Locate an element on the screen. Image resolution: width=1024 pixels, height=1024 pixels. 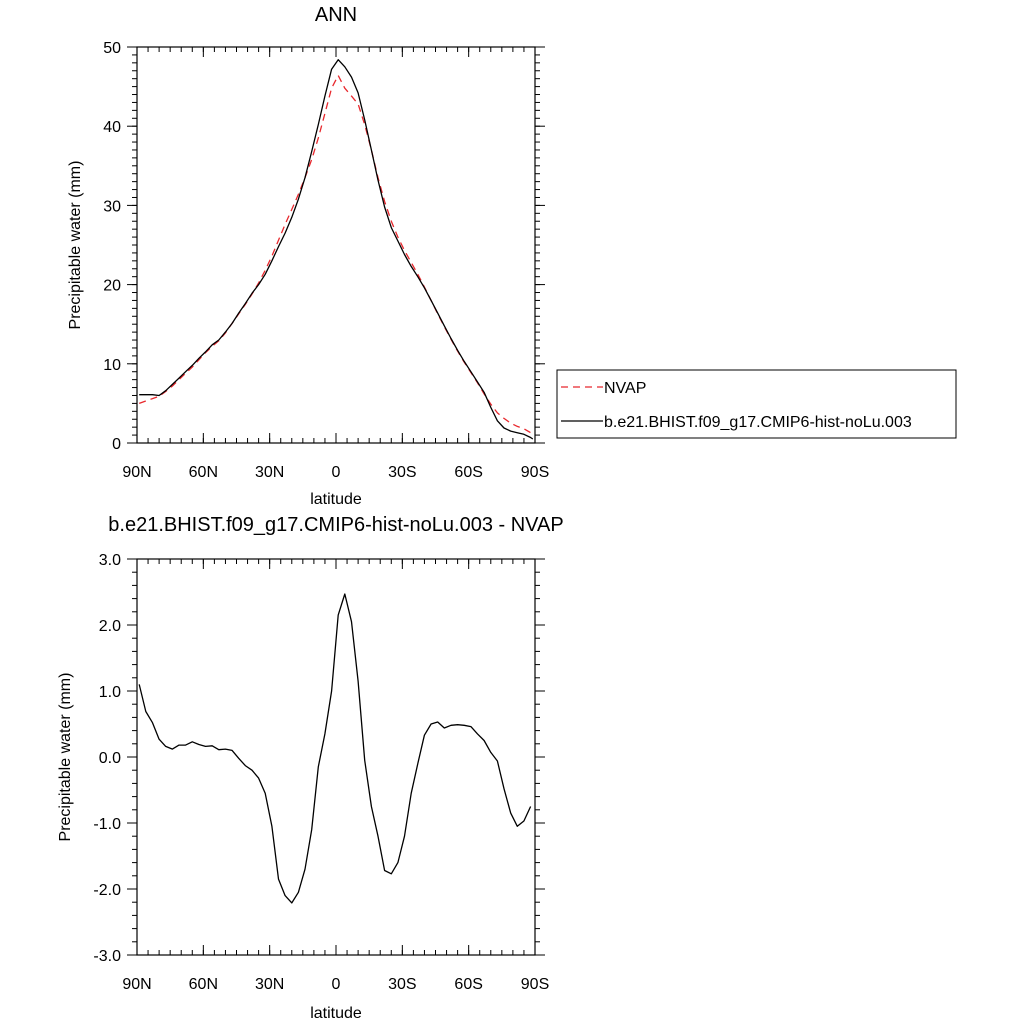
bottom-chart-x-tick-label: 60S is located at coordinates (468, 984).